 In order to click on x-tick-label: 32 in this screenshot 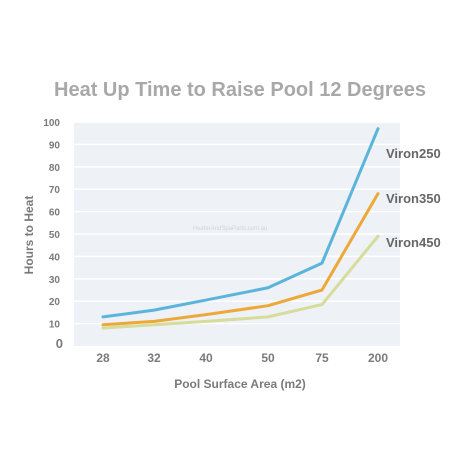, I will do `click(154, 358)`.